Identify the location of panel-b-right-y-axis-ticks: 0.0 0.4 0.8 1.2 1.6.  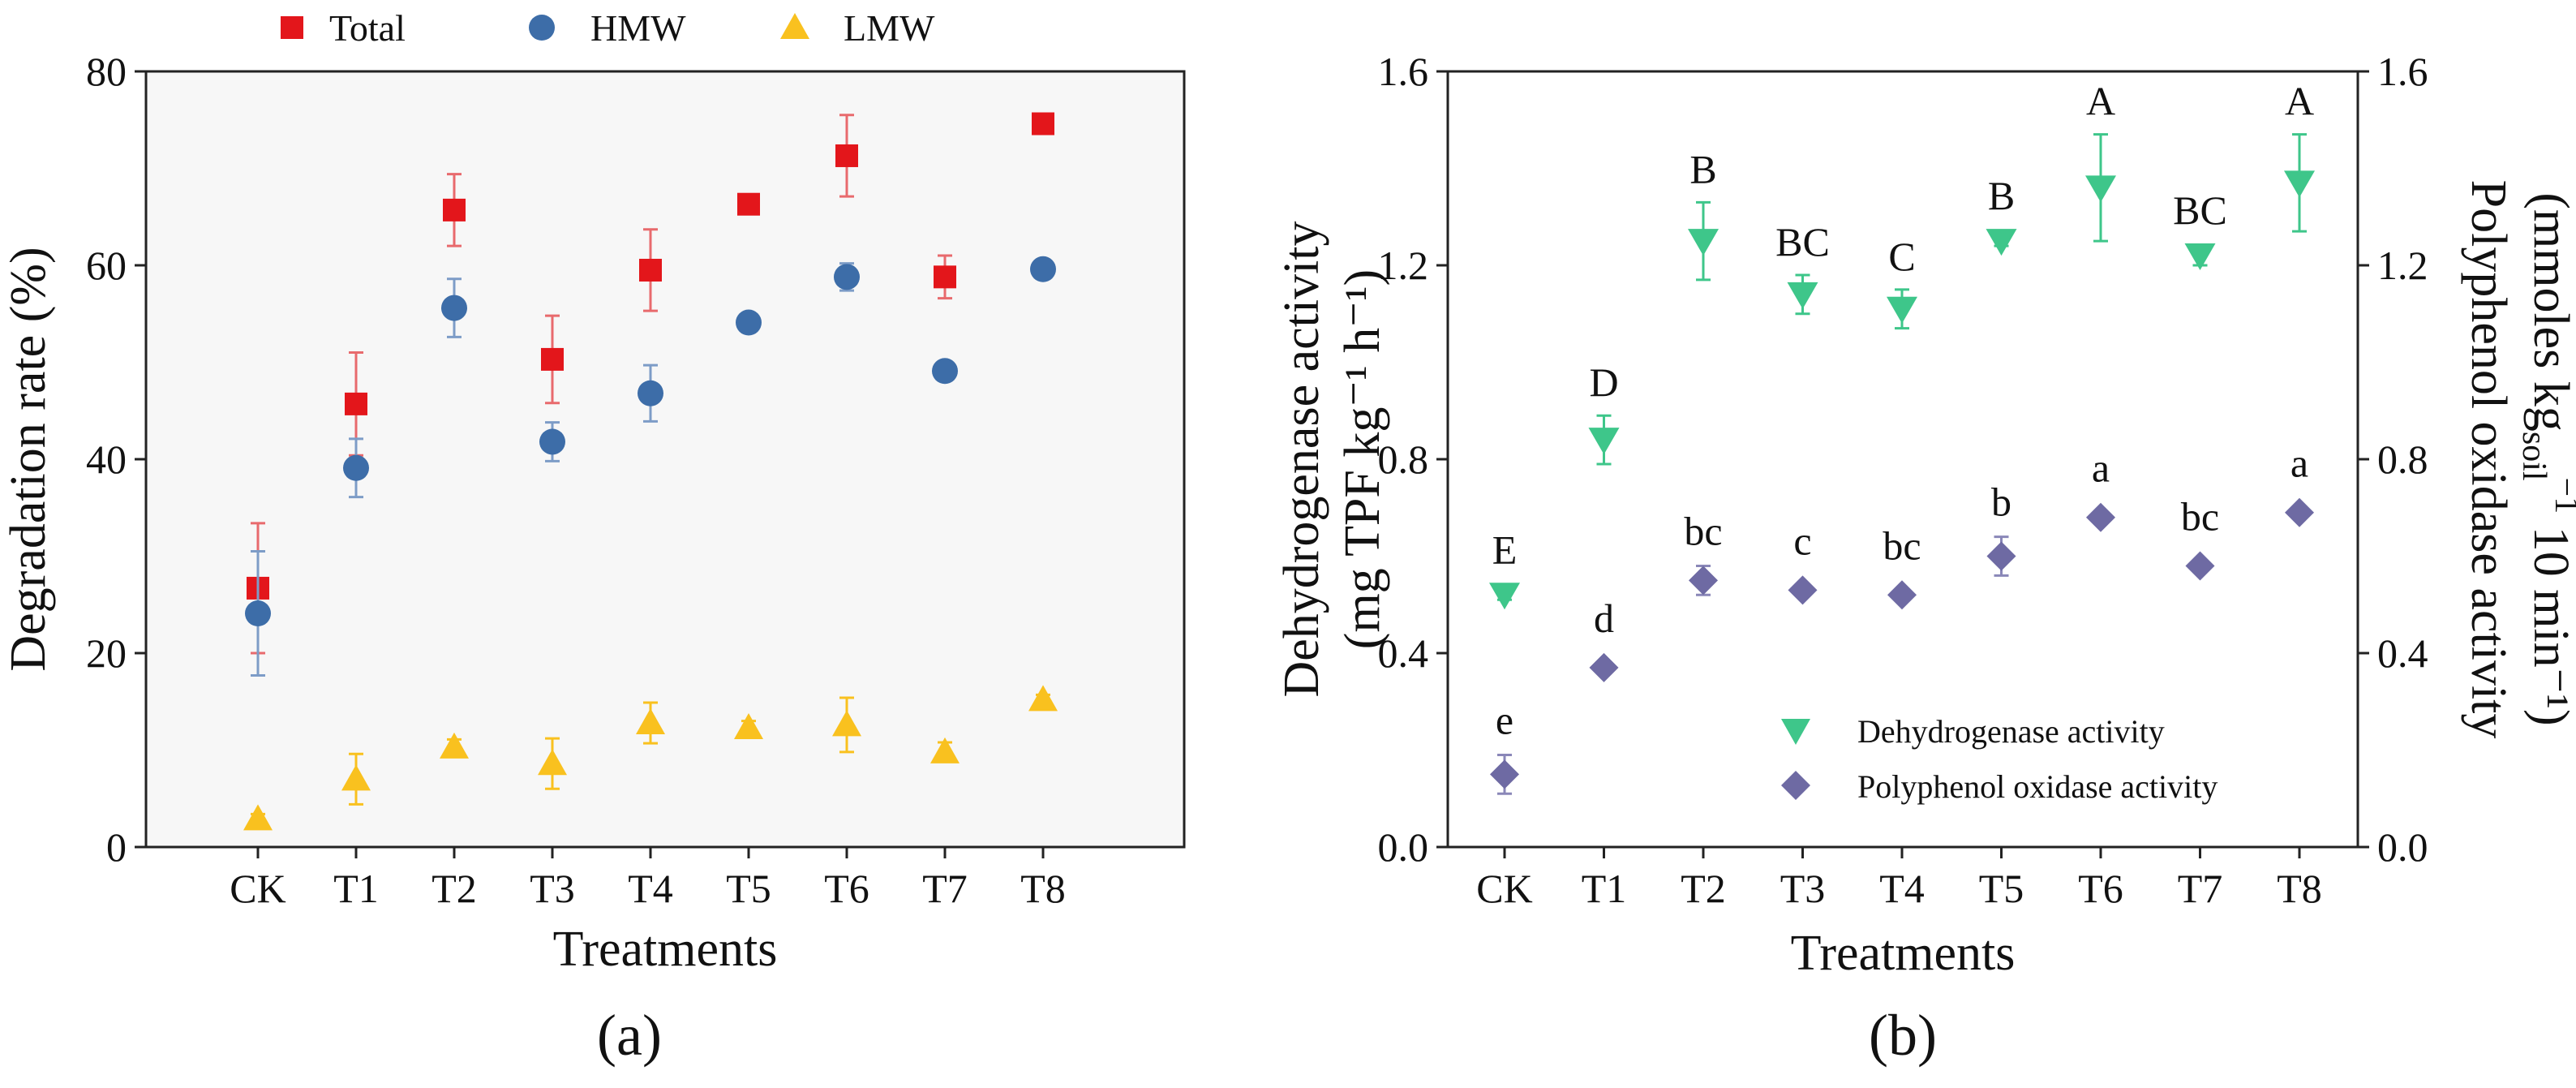
(2393, 459).